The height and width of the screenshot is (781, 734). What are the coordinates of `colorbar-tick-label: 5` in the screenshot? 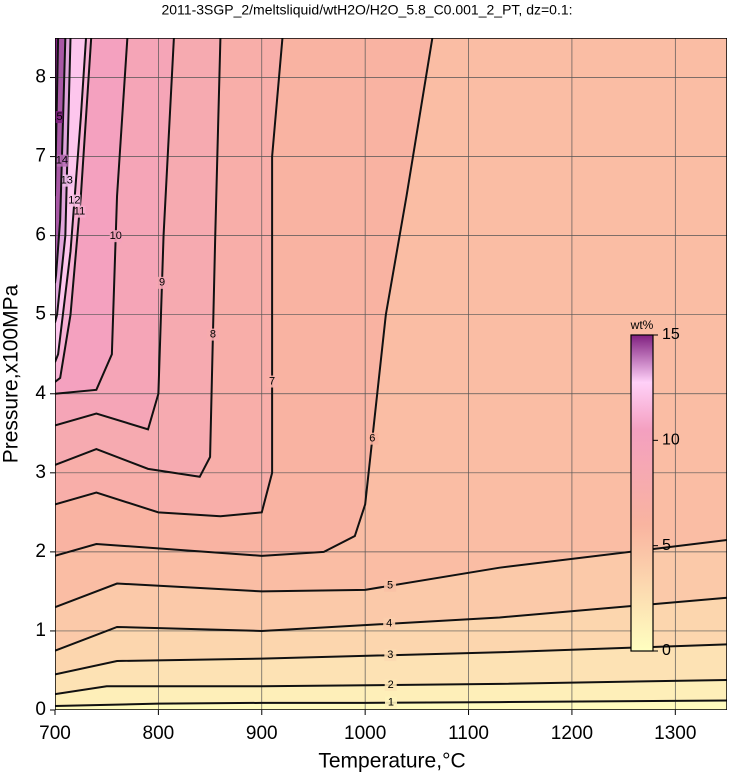 It's located at (666, 545).